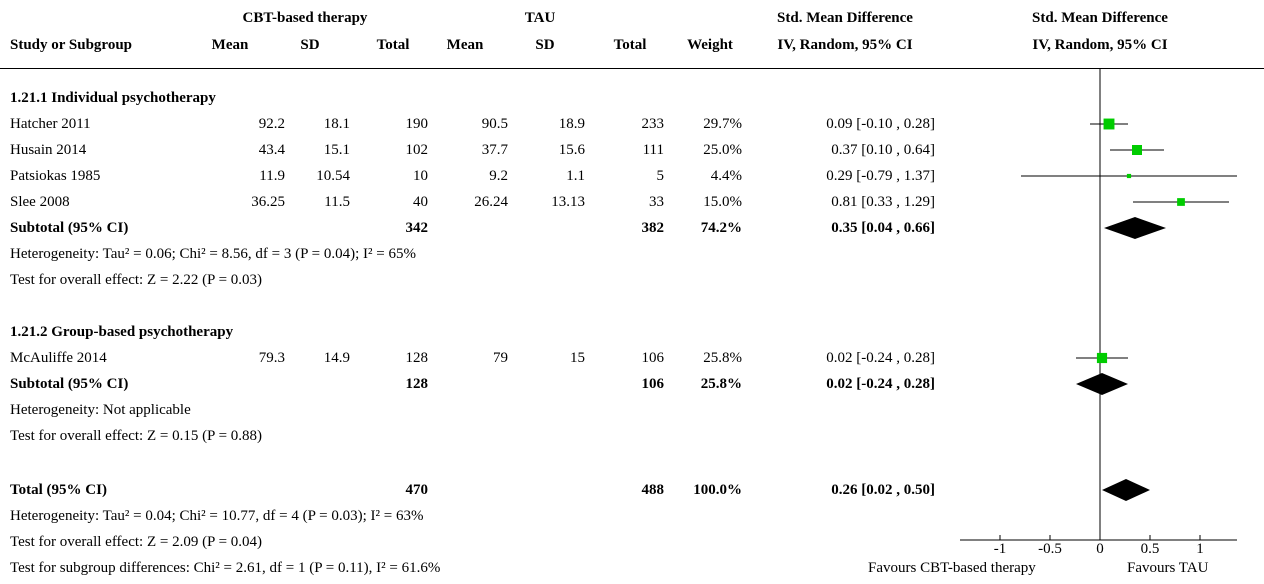  Describe the element at coordinates (71, 45) in the screenshot. I see `study-column-header: Study or Subgroup` at that location.